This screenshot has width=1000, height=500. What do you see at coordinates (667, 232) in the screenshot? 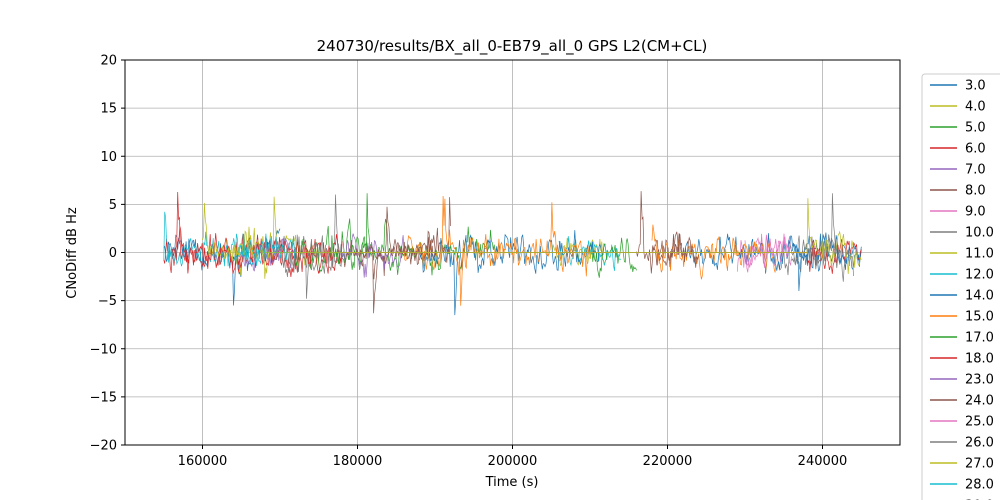
I see `series-24.0-segment-1` at bounding box center [667, 232].